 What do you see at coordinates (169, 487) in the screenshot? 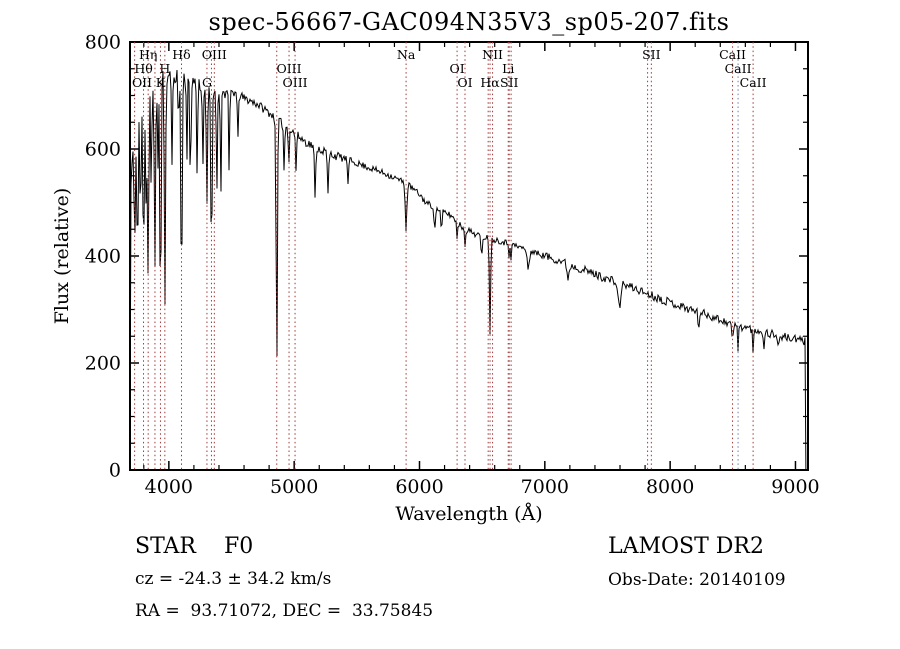
I see `x-tick-label: 4000` at bounding box center [169, 487].